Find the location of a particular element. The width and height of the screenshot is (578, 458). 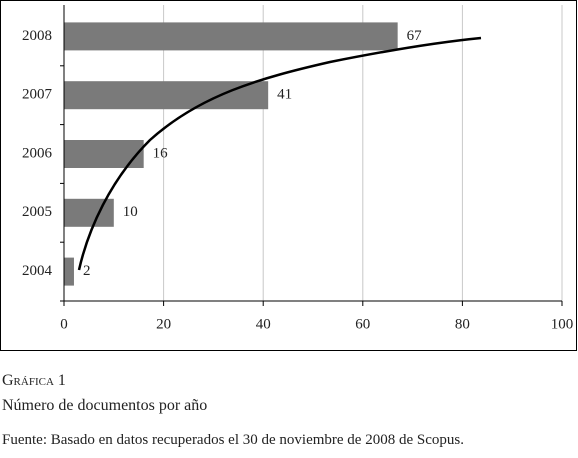

y-tick-label: 2005 is located at coordinates (37, 212).